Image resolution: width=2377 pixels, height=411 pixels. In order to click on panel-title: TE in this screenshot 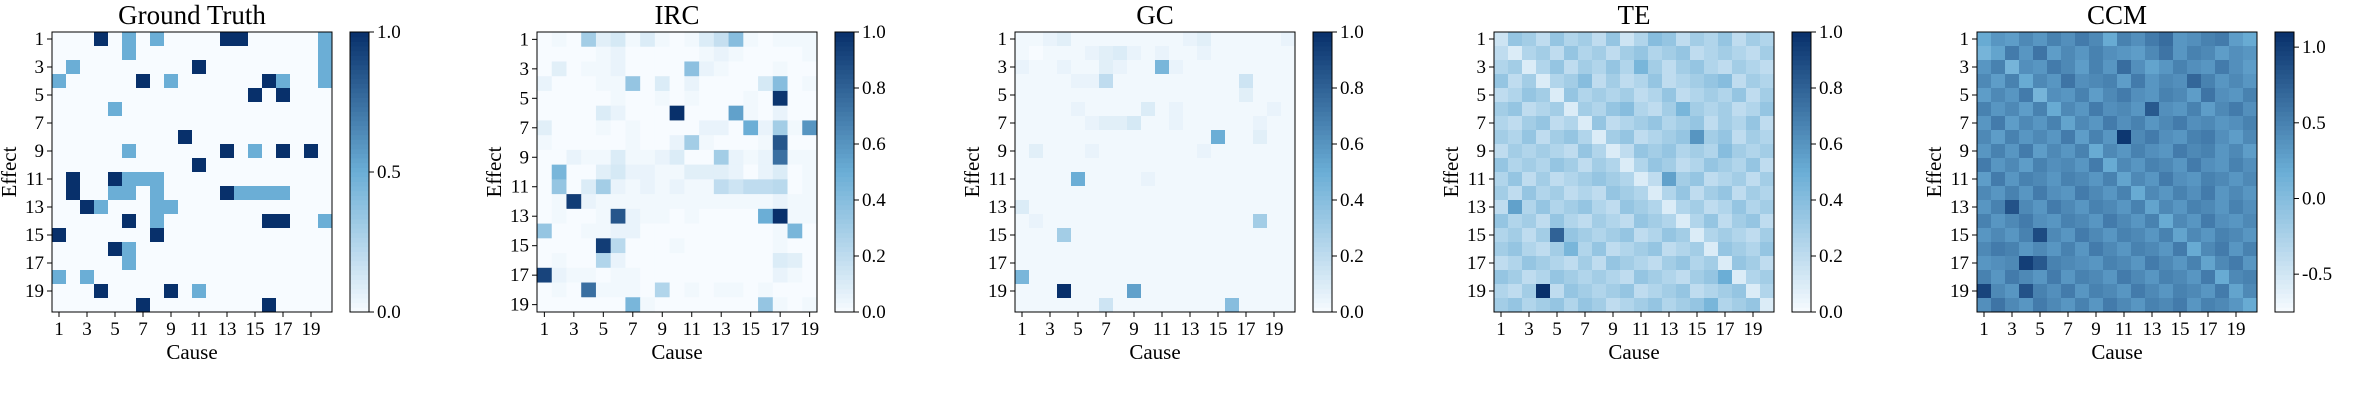, I will do `click(1634, 15)`.